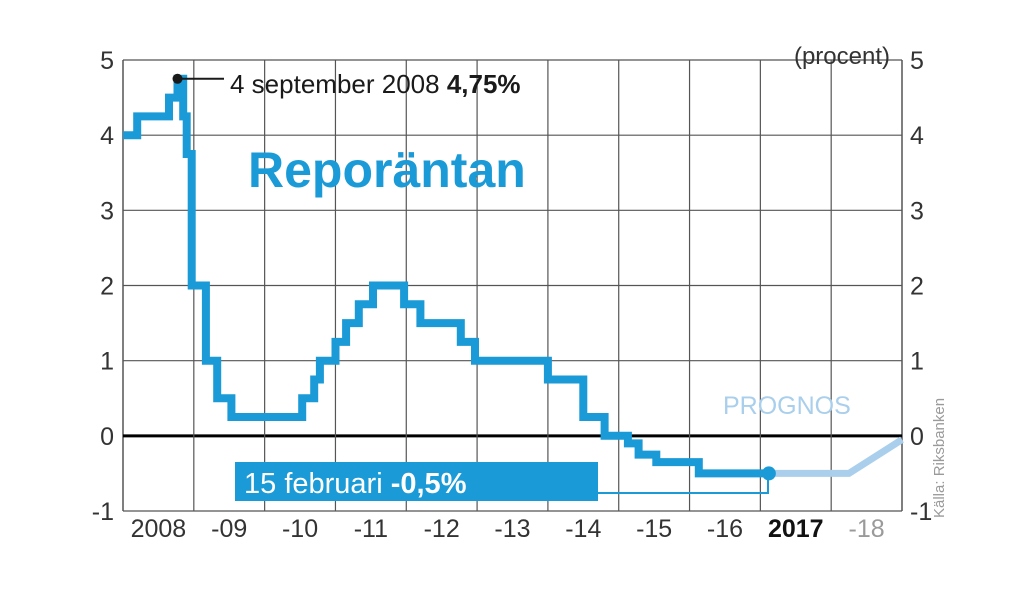  I want to click on x-tick-label: -14, so click(583, 529).